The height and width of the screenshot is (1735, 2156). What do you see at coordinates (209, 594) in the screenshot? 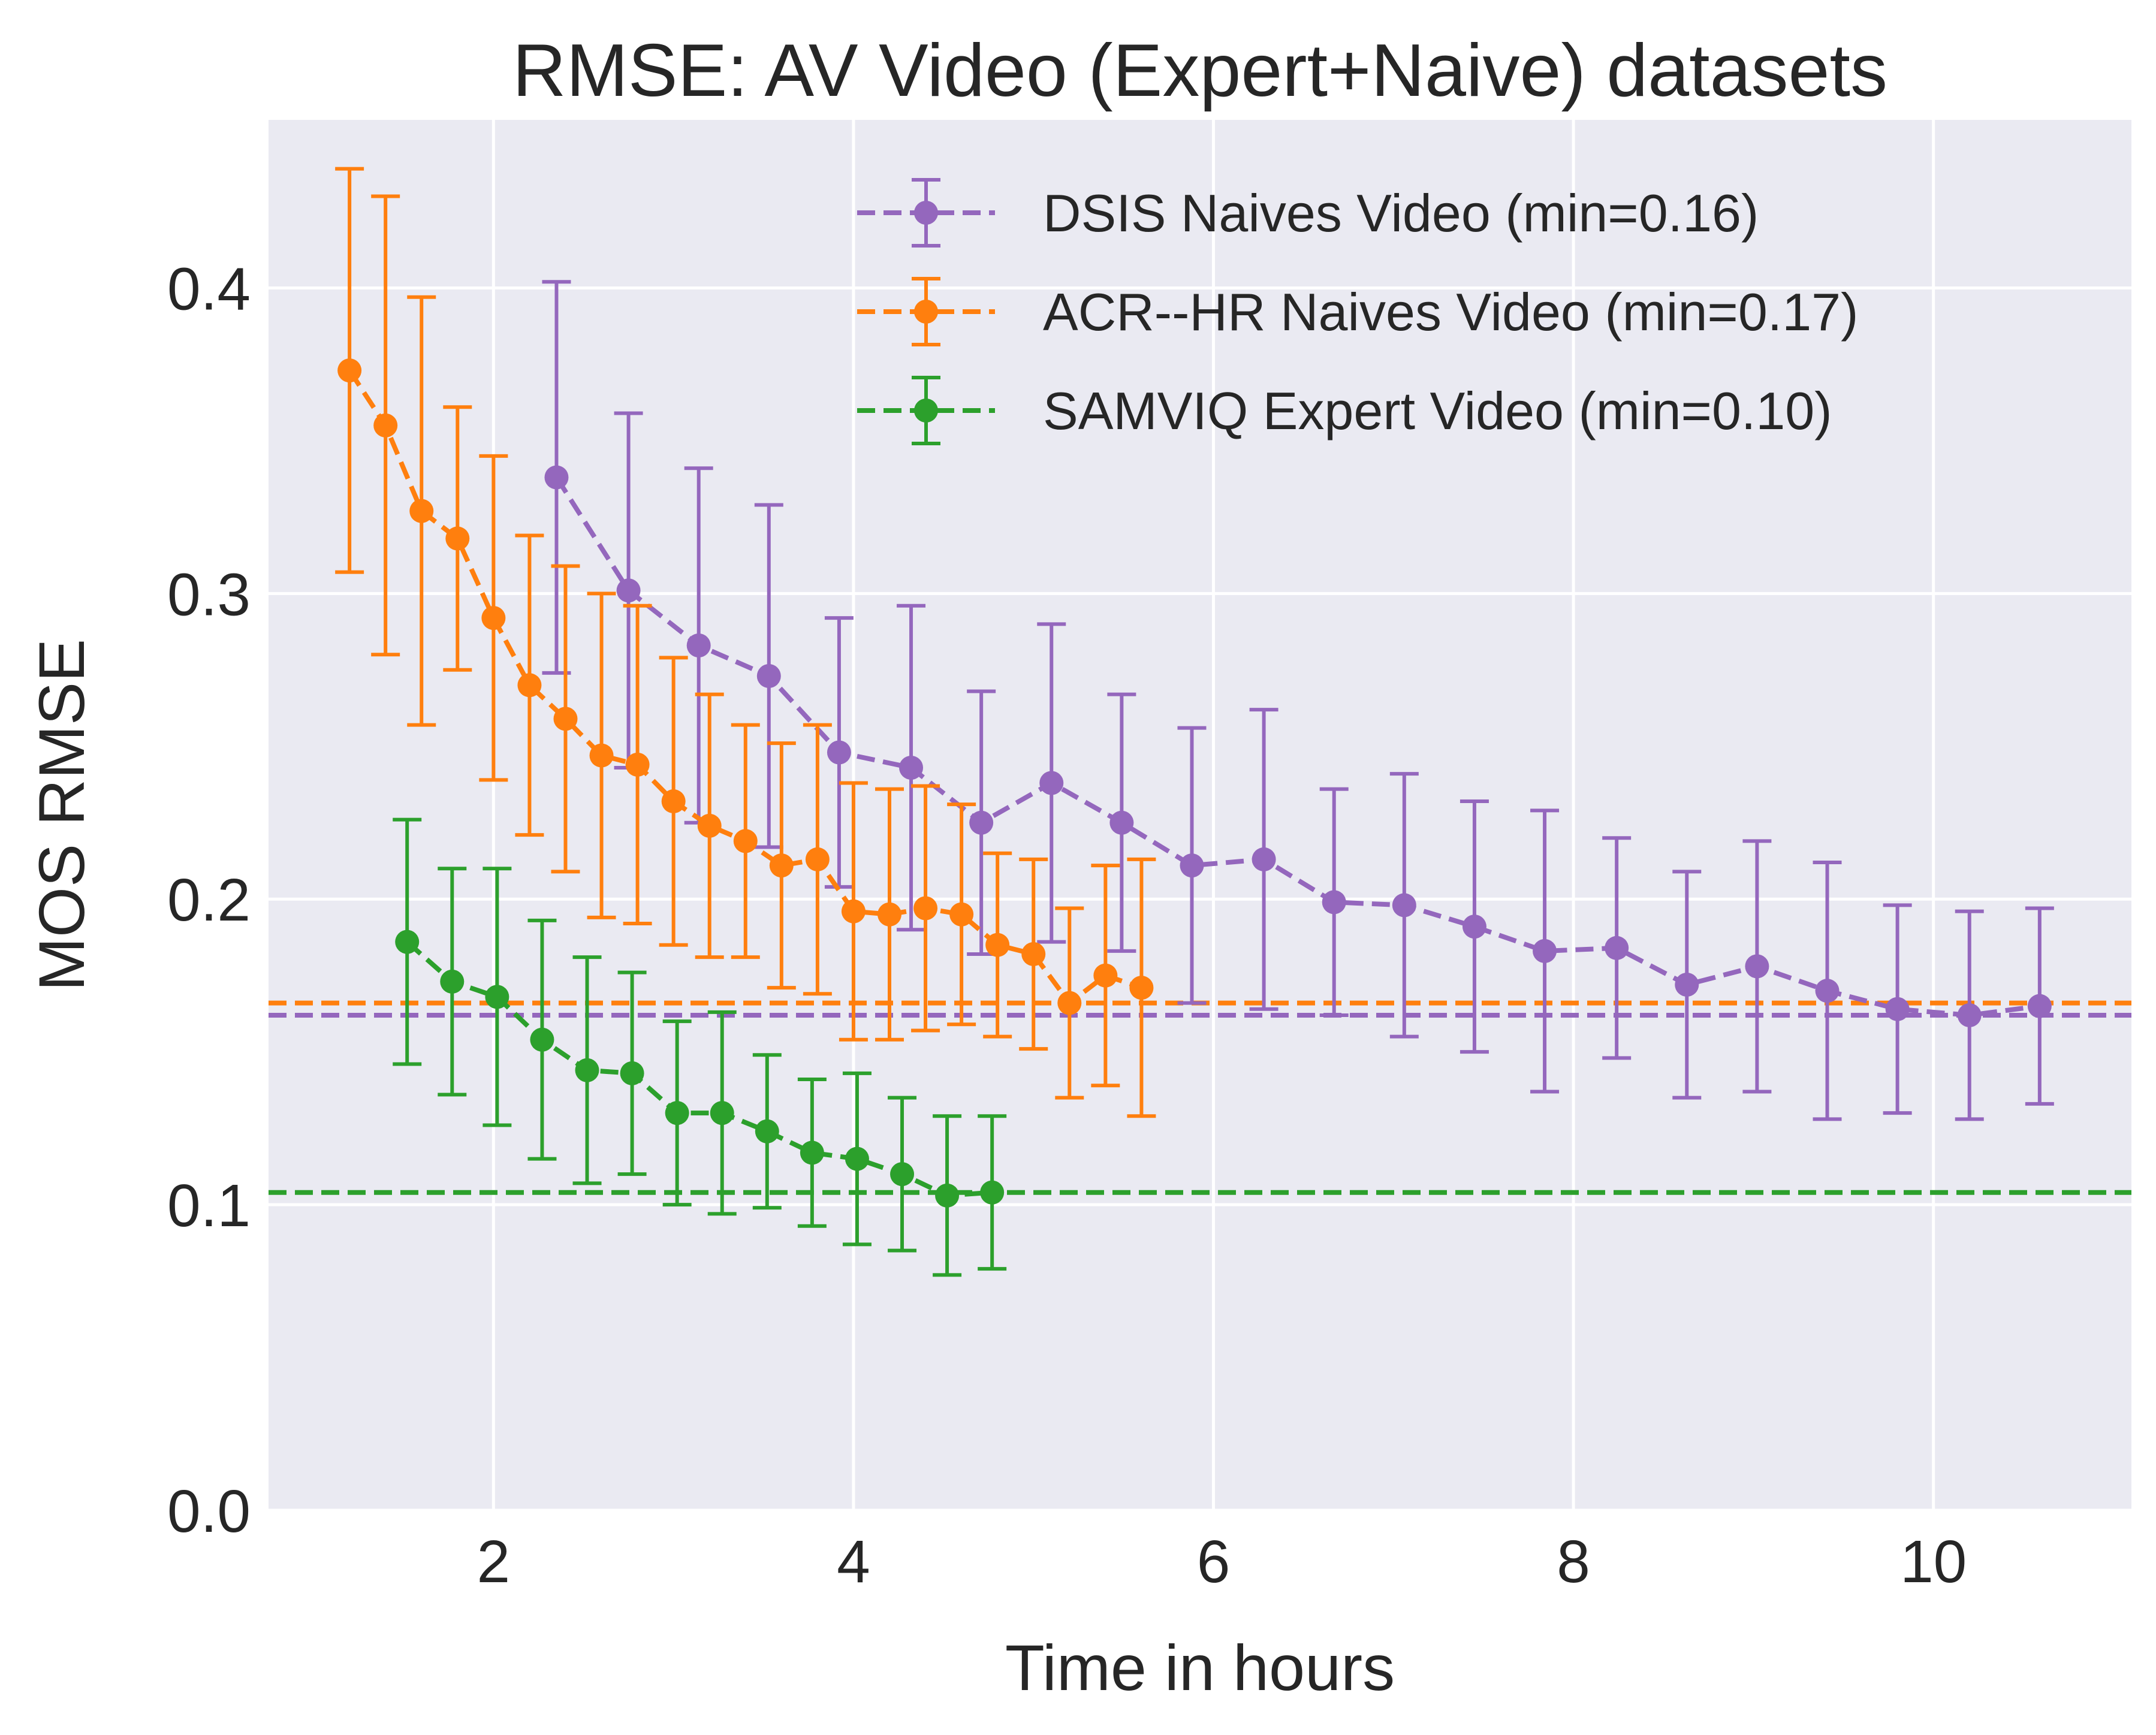
I see `y-tick-label: 0.3` at bounding box center [209, 594].